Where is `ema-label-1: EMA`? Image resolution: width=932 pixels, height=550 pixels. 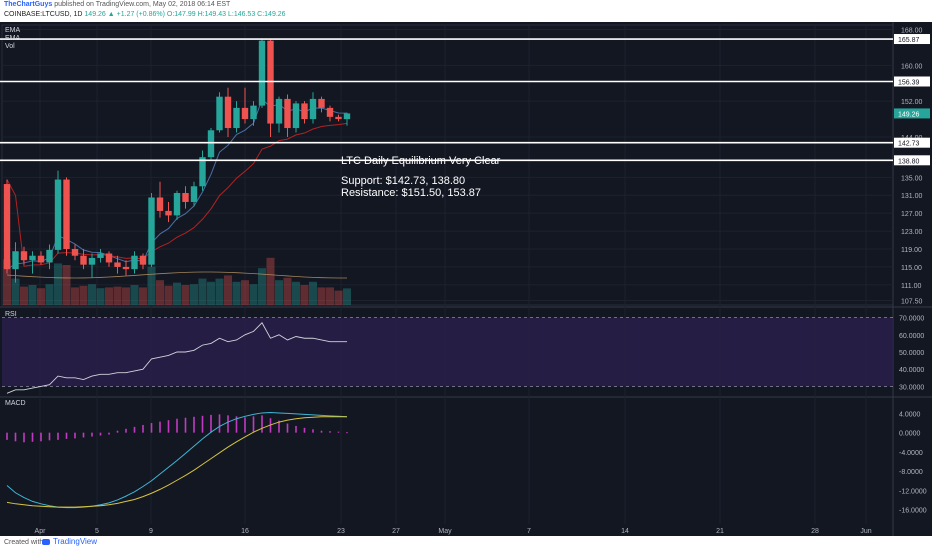 ema-label-1: EMA is located at coordinates (12, 30).